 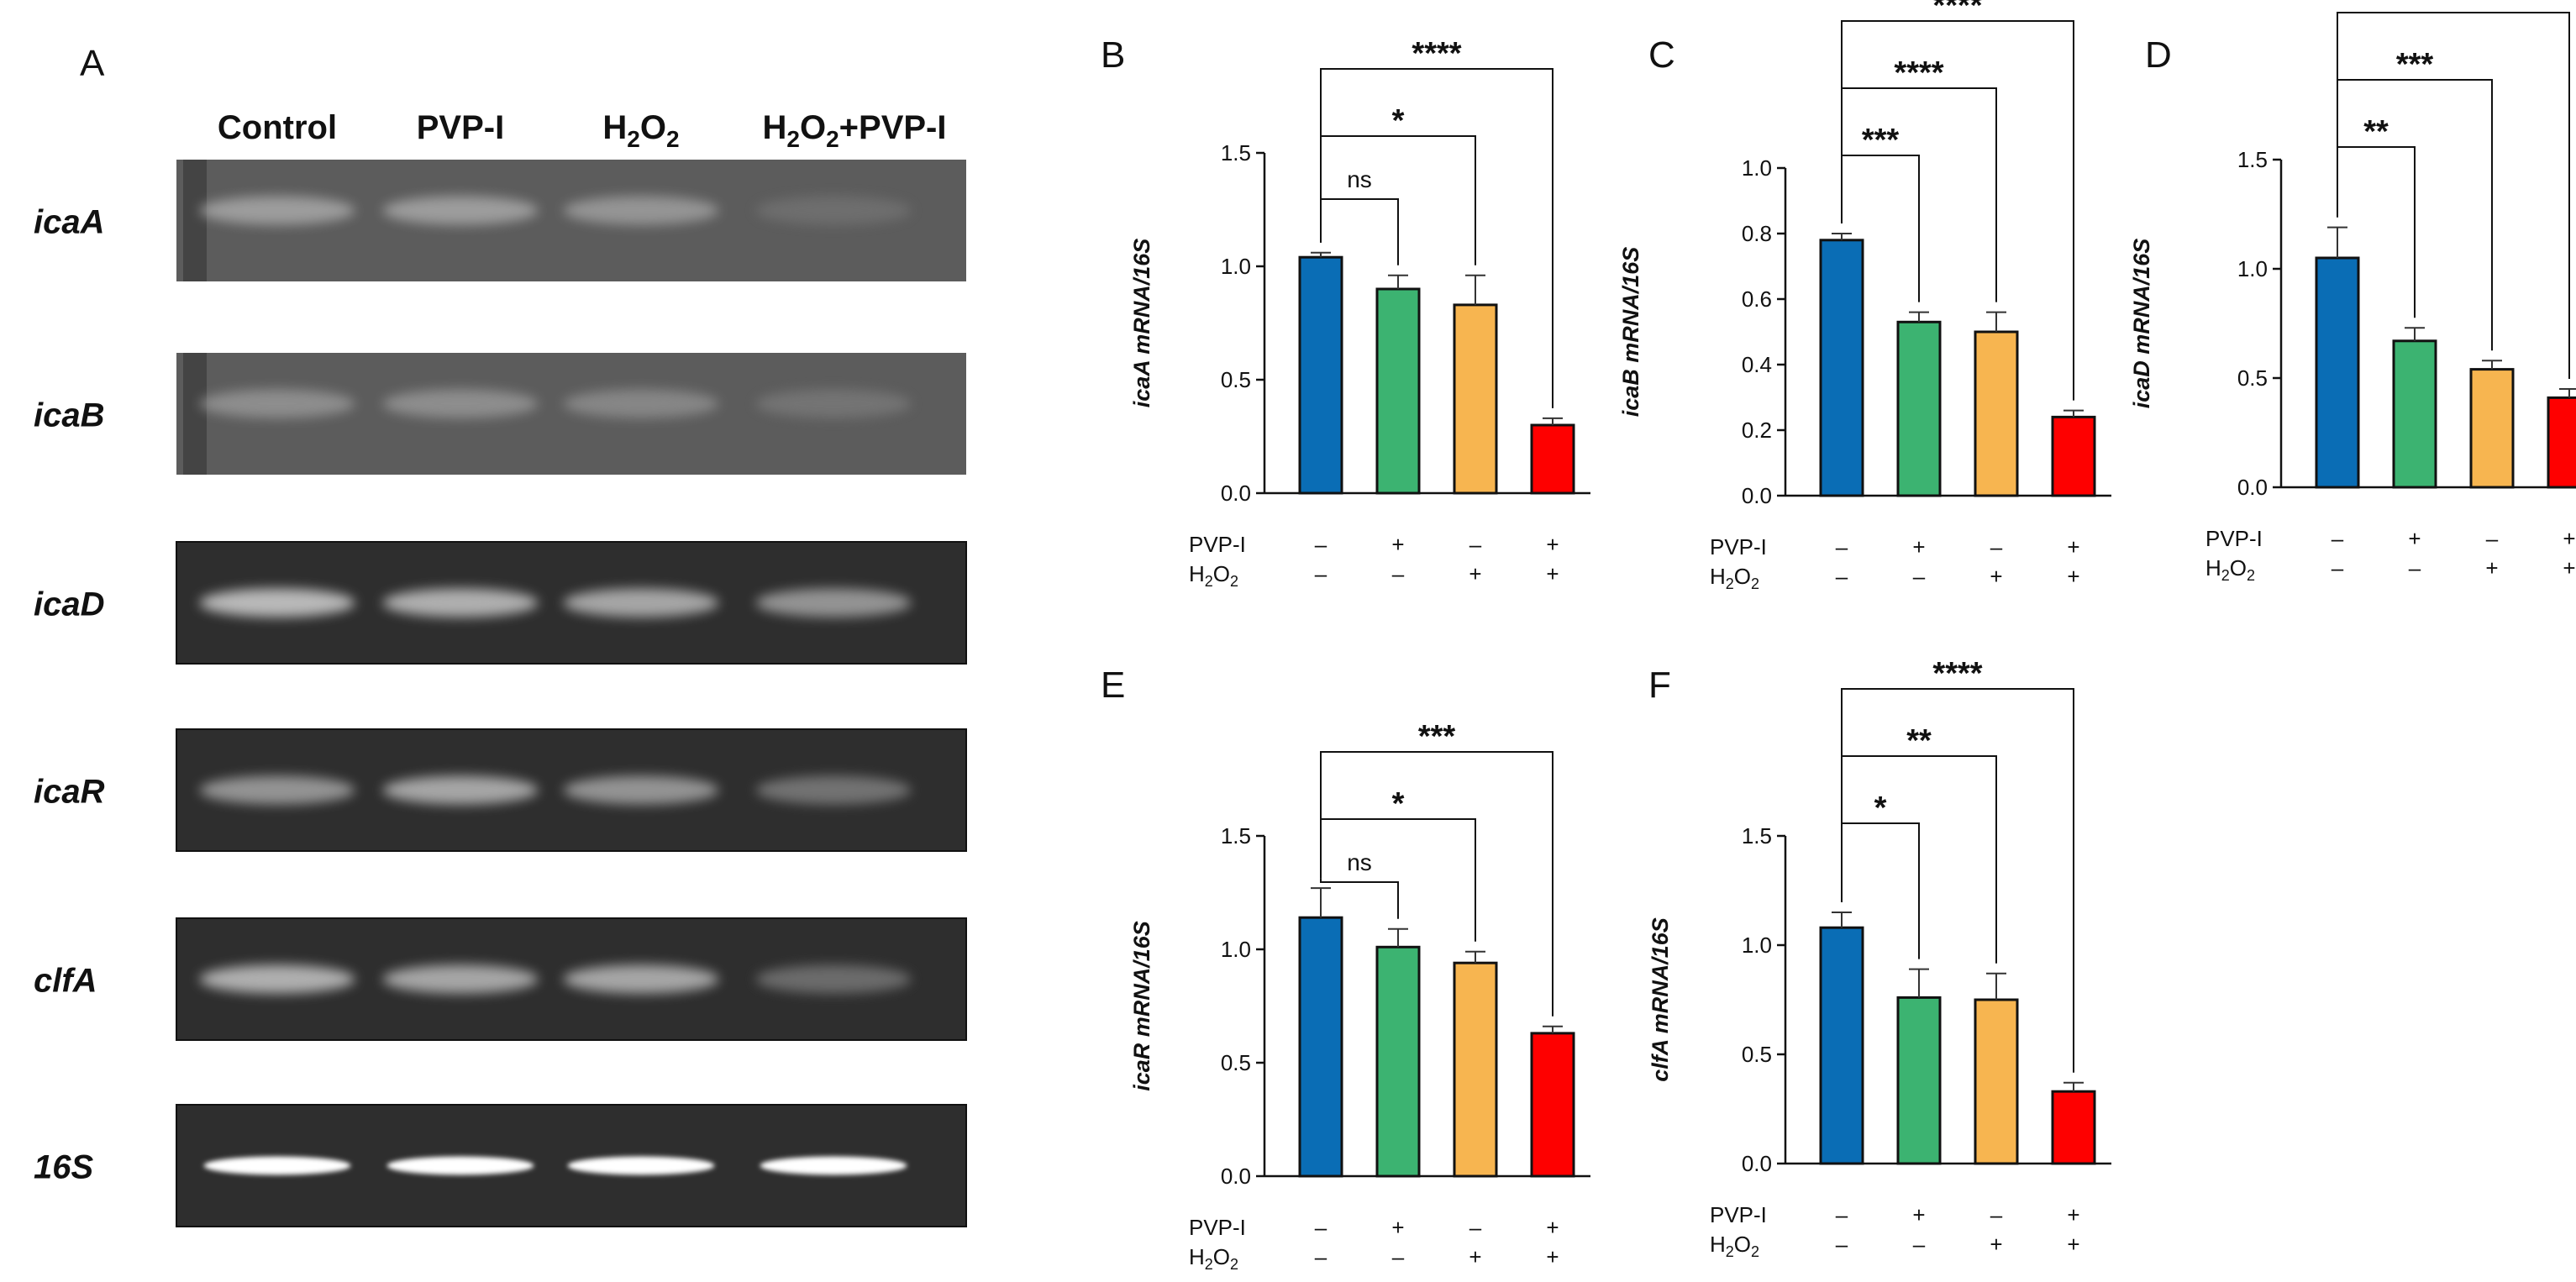 What do you see at coordinates (1113, 685) in the screenshot?
I see `panel-letter: E` at bounding box center [1113, 685].